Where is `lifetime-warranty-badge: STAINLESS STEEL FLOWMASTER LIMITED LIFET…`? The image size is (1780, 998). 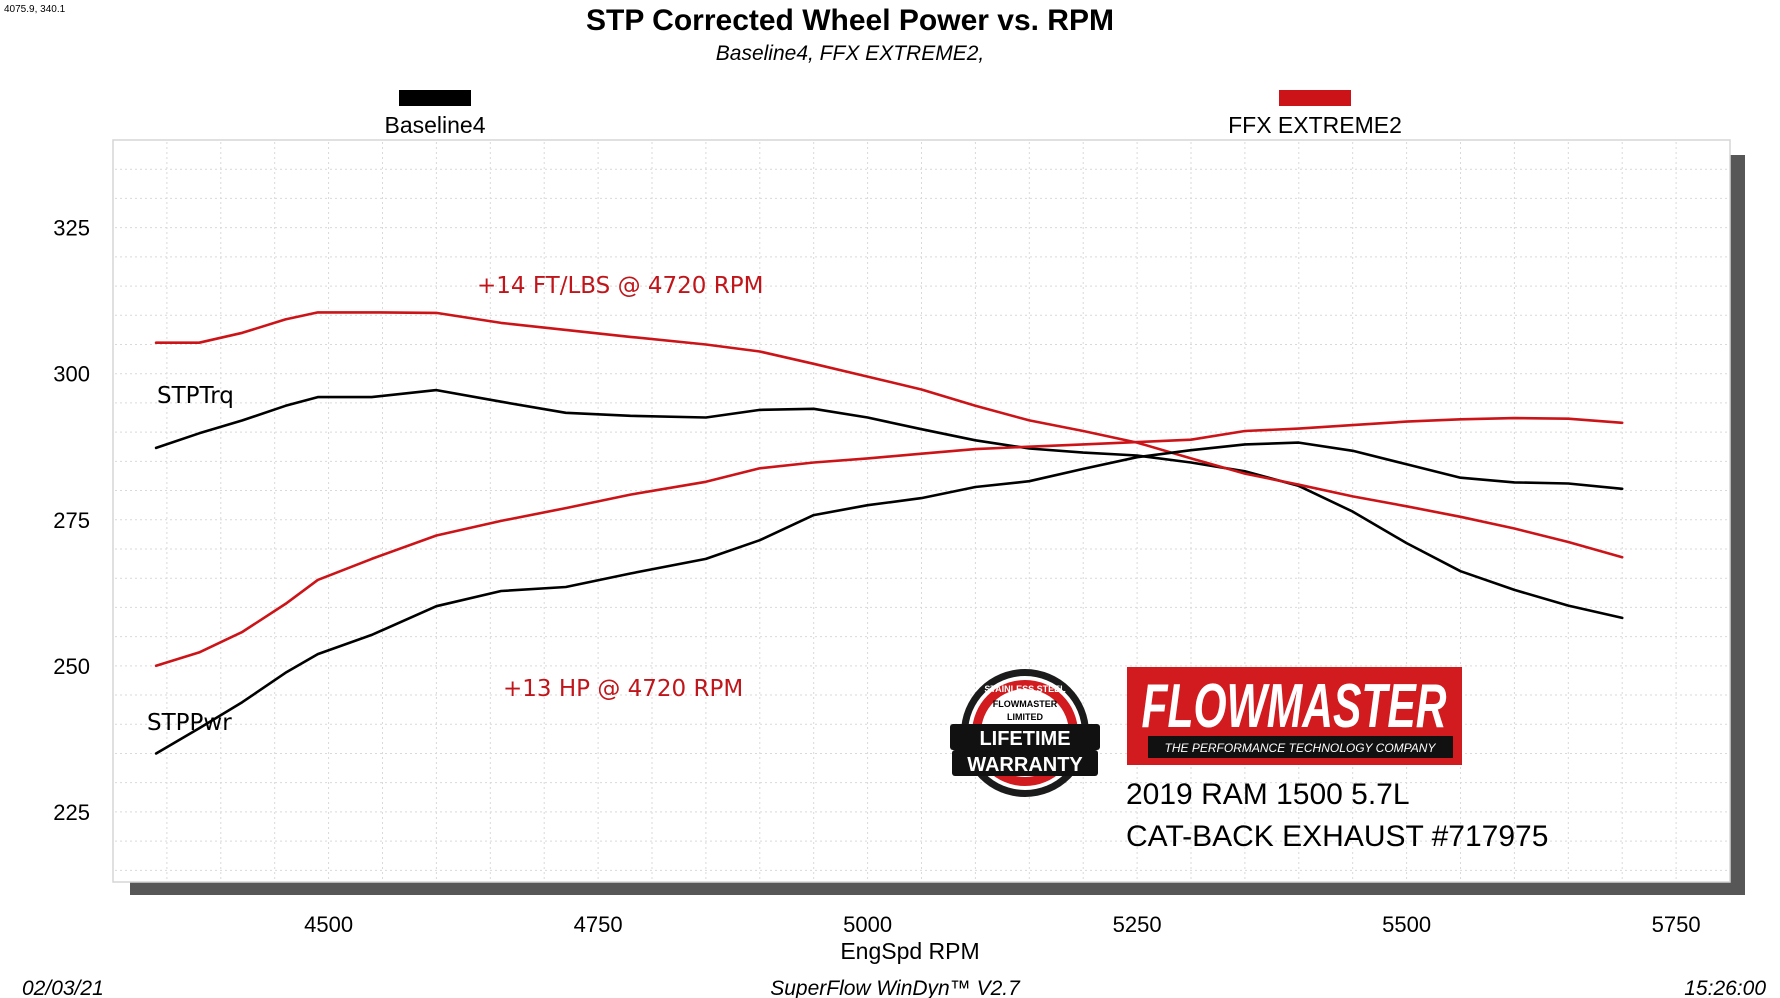
lifetime-warranty-badge: STAINLESS STEEL FLOWMASTER LIMITED LIFET… is located at coordinates (1025, 733).